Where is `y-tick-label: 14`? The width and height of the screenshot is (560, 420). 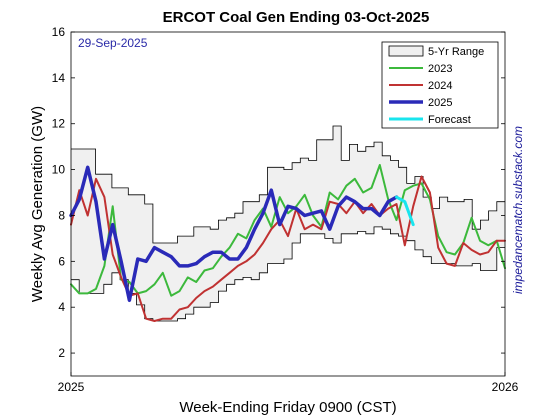 y-tick-label: 14 is located at coordinates (59, 78).